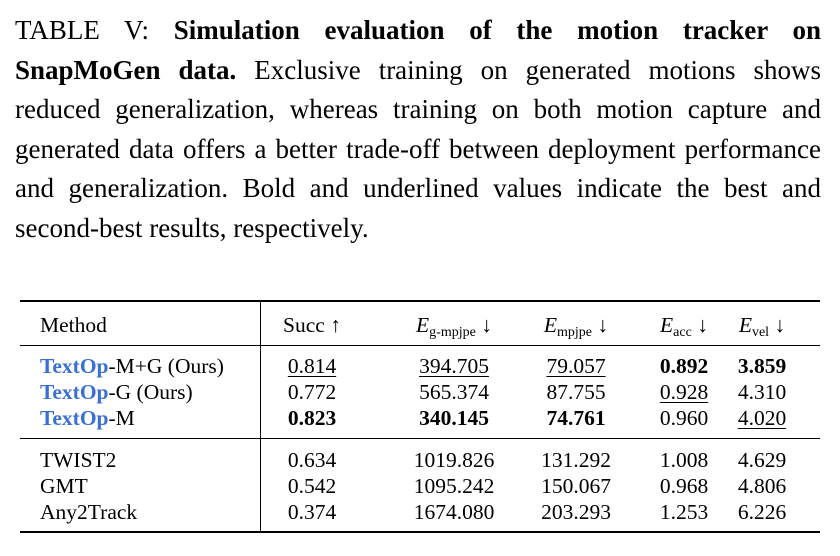 The width and height of the screenshot is (840, 556). What do you see at coordinates (312, 486) in the screenshot?
I see `table-cell-succ: 0.542` at bounding box center [312, 486].